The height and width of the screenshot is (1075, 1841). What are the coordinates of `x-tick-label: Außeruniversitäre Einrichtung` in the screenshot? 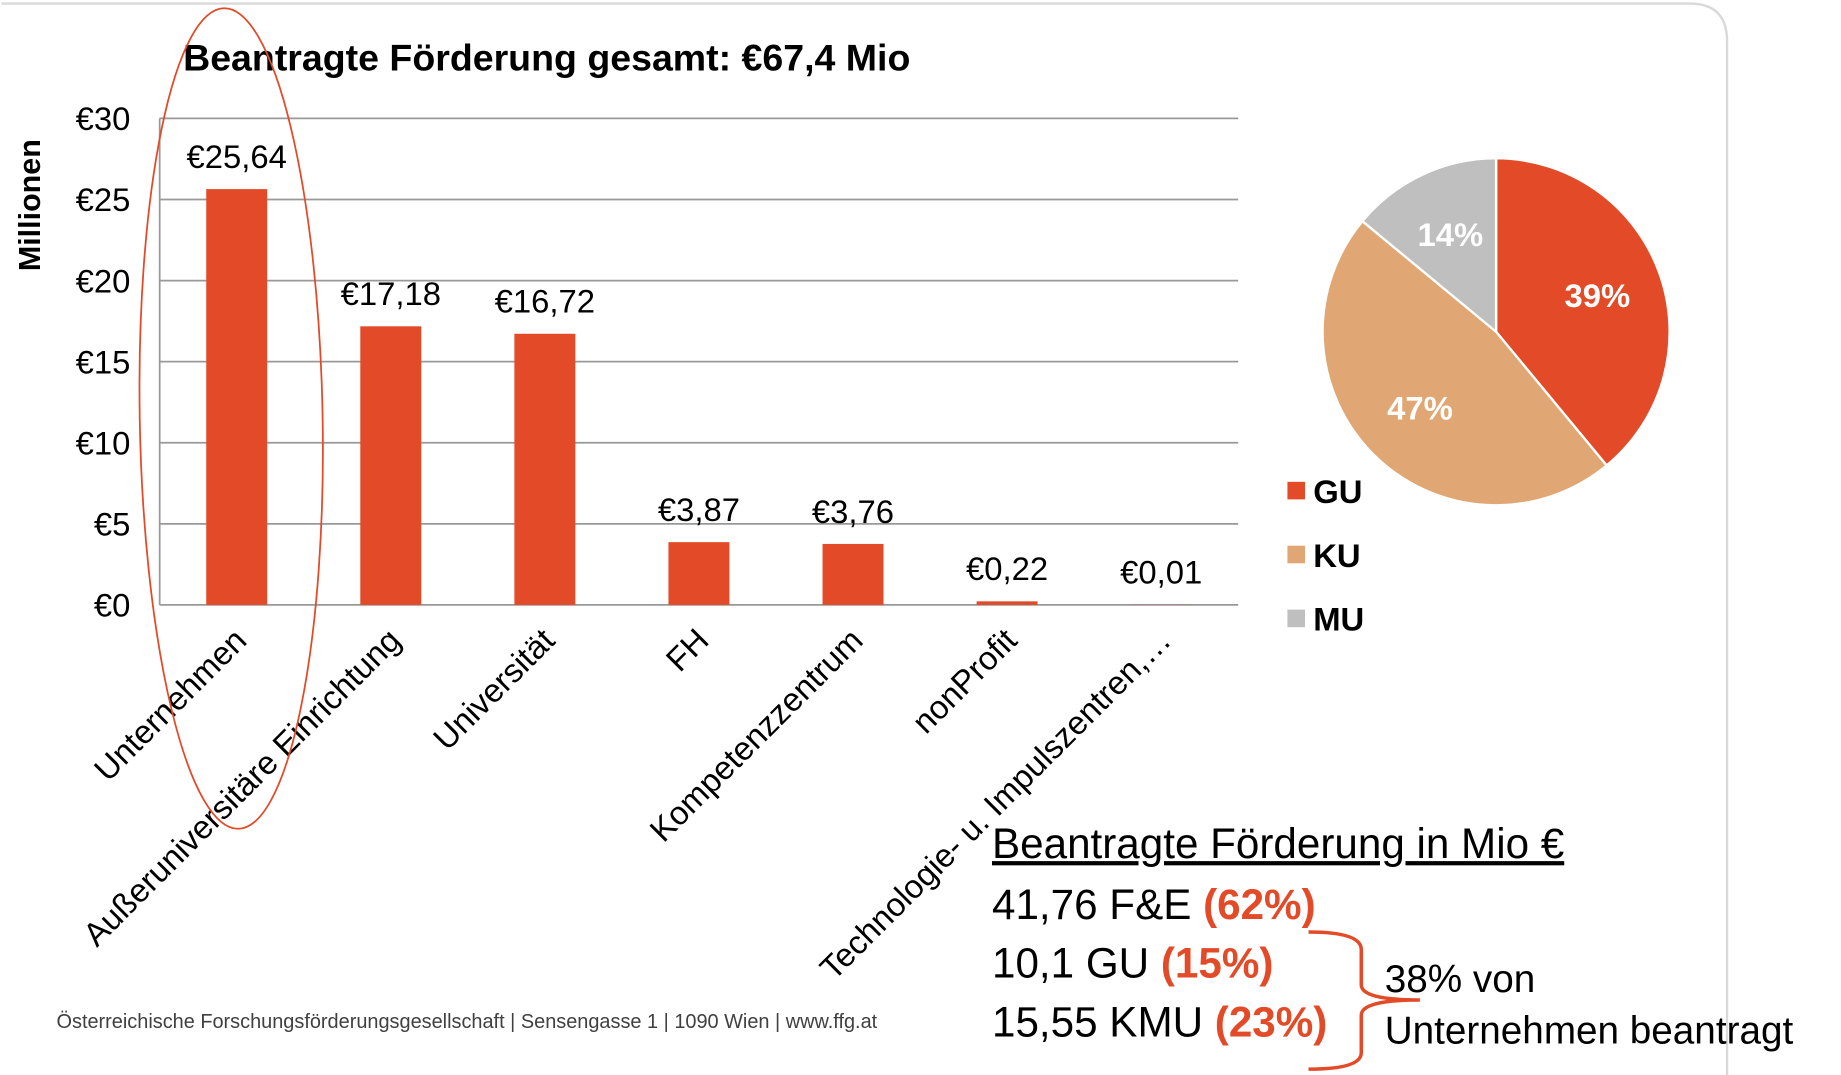 It's located at (242, 787).